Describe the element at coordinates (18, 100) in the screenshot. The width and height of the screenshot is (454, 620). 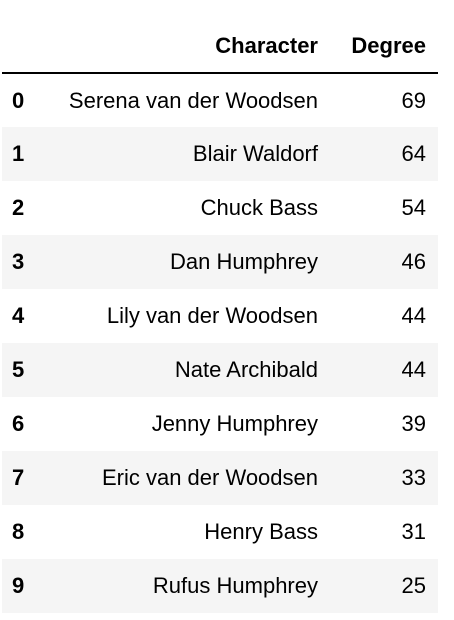
I see `row-index: 0` at that location.